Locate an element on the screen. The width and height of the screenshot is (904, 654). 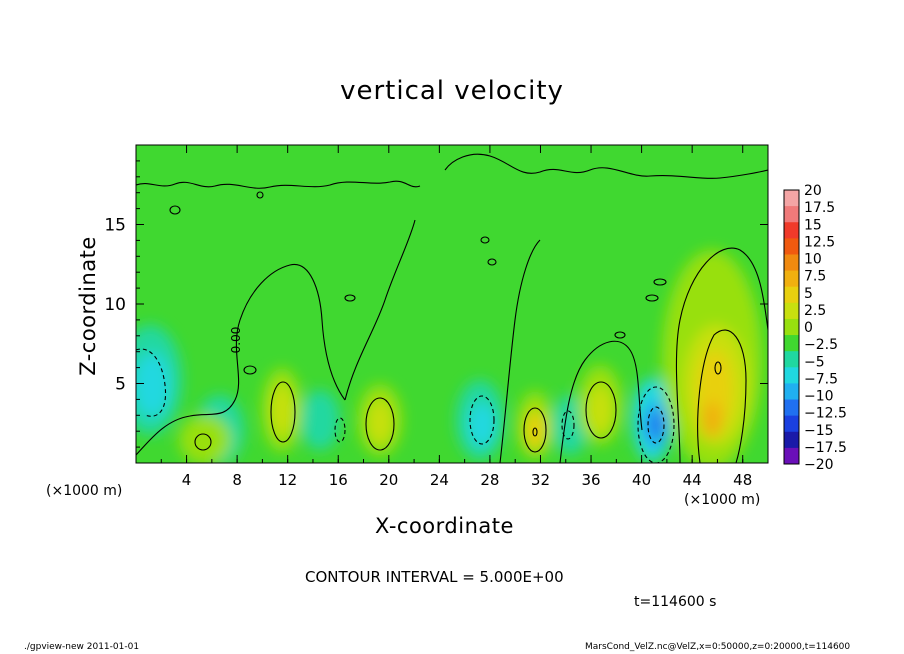
x-axis-label: X-coordinate is located at coordinates (444, 526).